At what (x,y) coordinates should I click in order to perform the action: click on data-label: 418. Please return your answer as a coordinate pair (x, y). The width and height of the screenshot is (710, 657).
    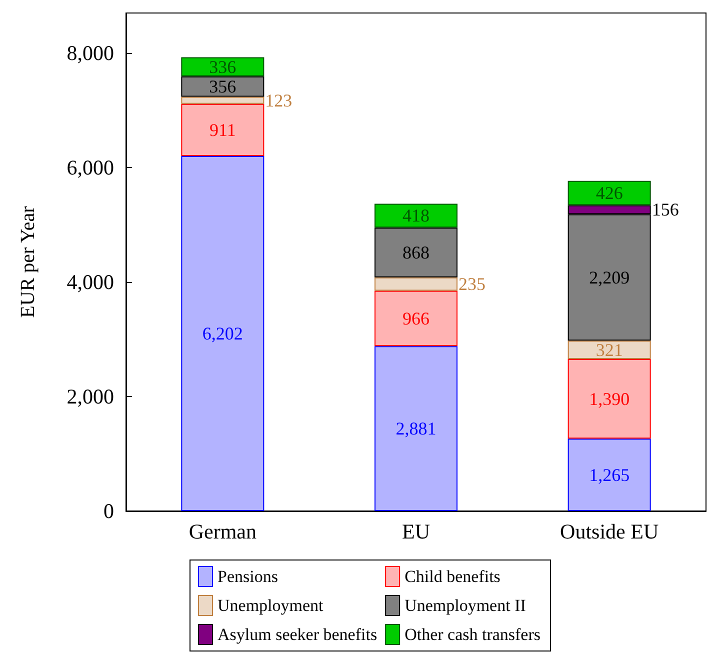
    Looking at the image, I should click on (416, 216).